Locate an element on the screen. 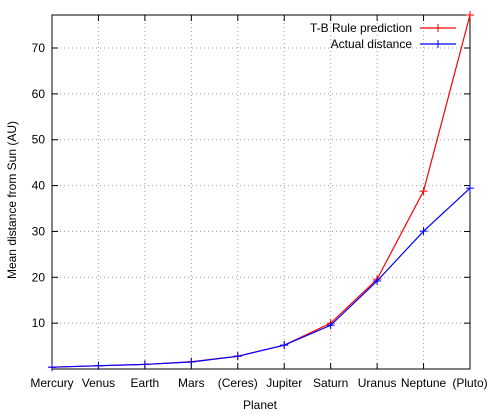  x-tick-label: Neptune is located at coordinates (424, 383).